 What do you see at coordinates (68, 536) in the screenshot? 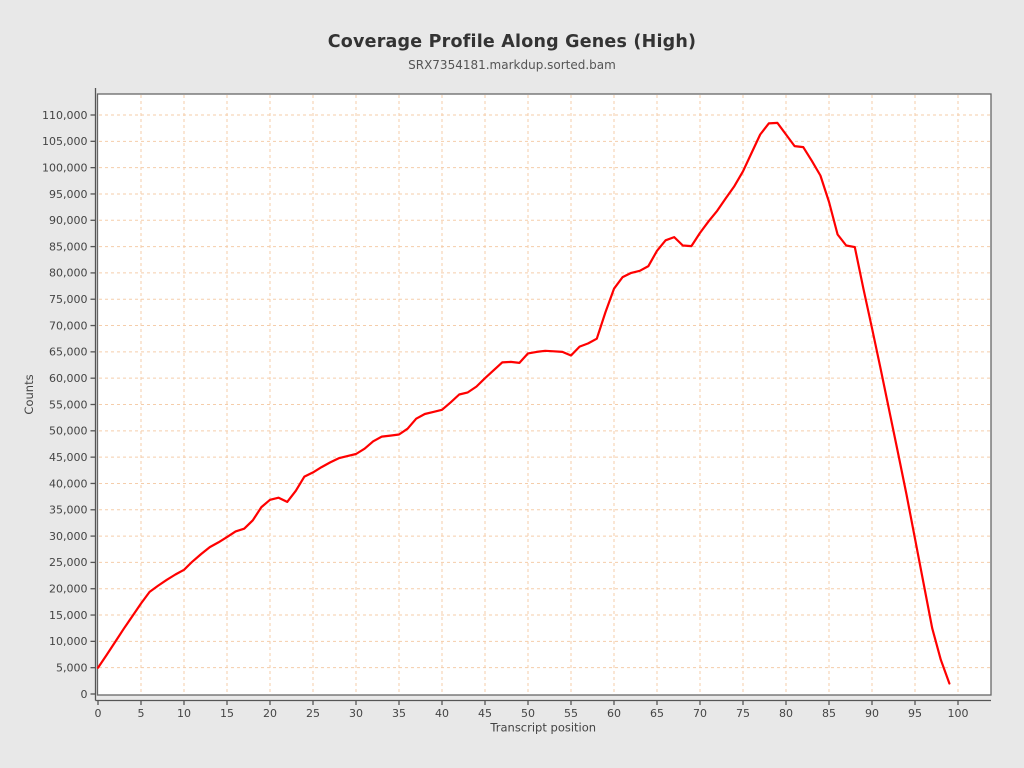
I see `svg-text: 30,000` at bounding box center [68, 536].